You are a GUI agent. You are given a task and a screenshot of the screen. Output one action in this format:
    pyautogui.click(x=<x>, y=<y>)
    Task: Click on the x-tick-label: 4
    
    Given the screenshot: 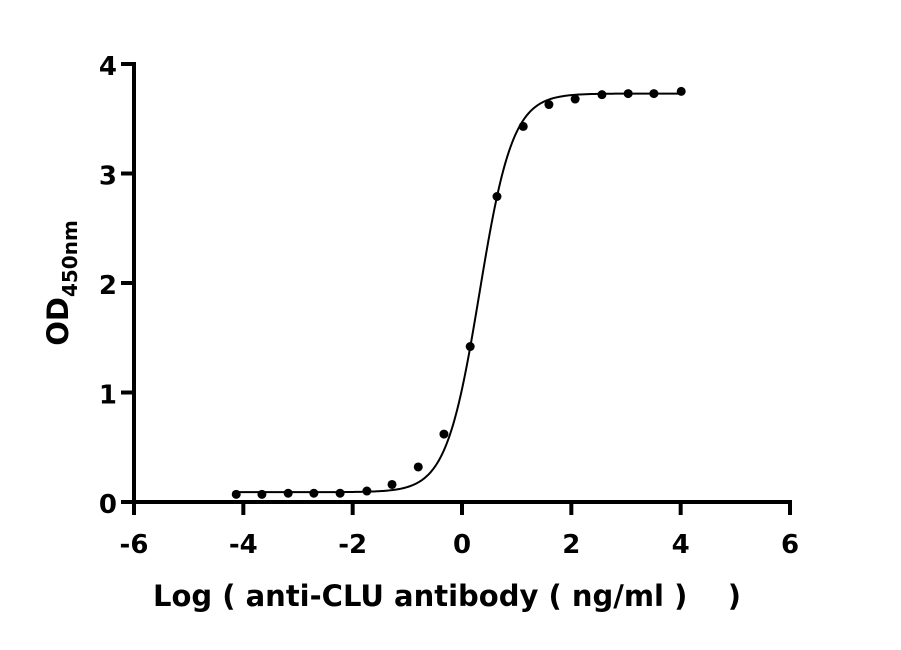 What is the action you would take?
    pyautogui.click(x=681, y=545)
    